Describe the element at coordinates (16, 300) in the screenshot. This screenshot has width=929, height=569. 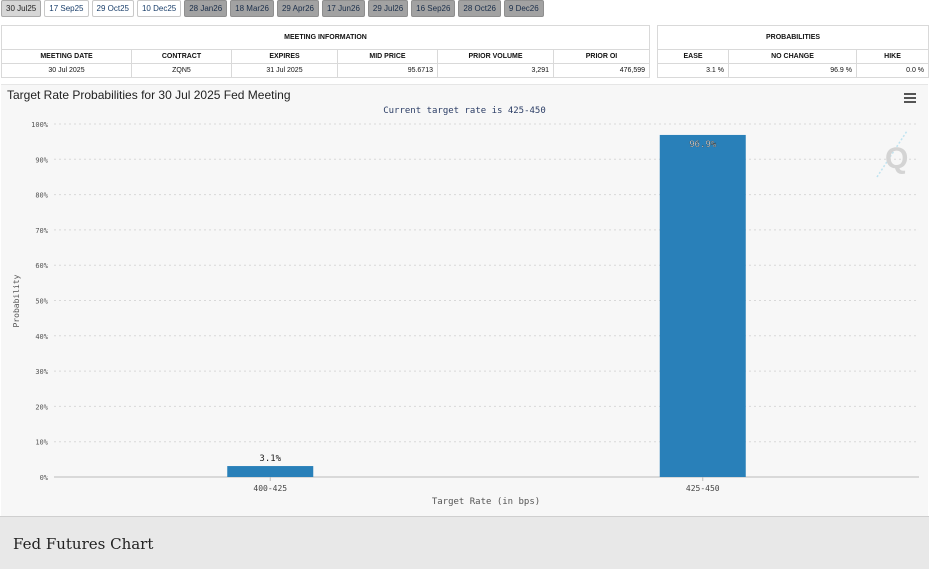
I see `y-axis-label: Probability` at that location.